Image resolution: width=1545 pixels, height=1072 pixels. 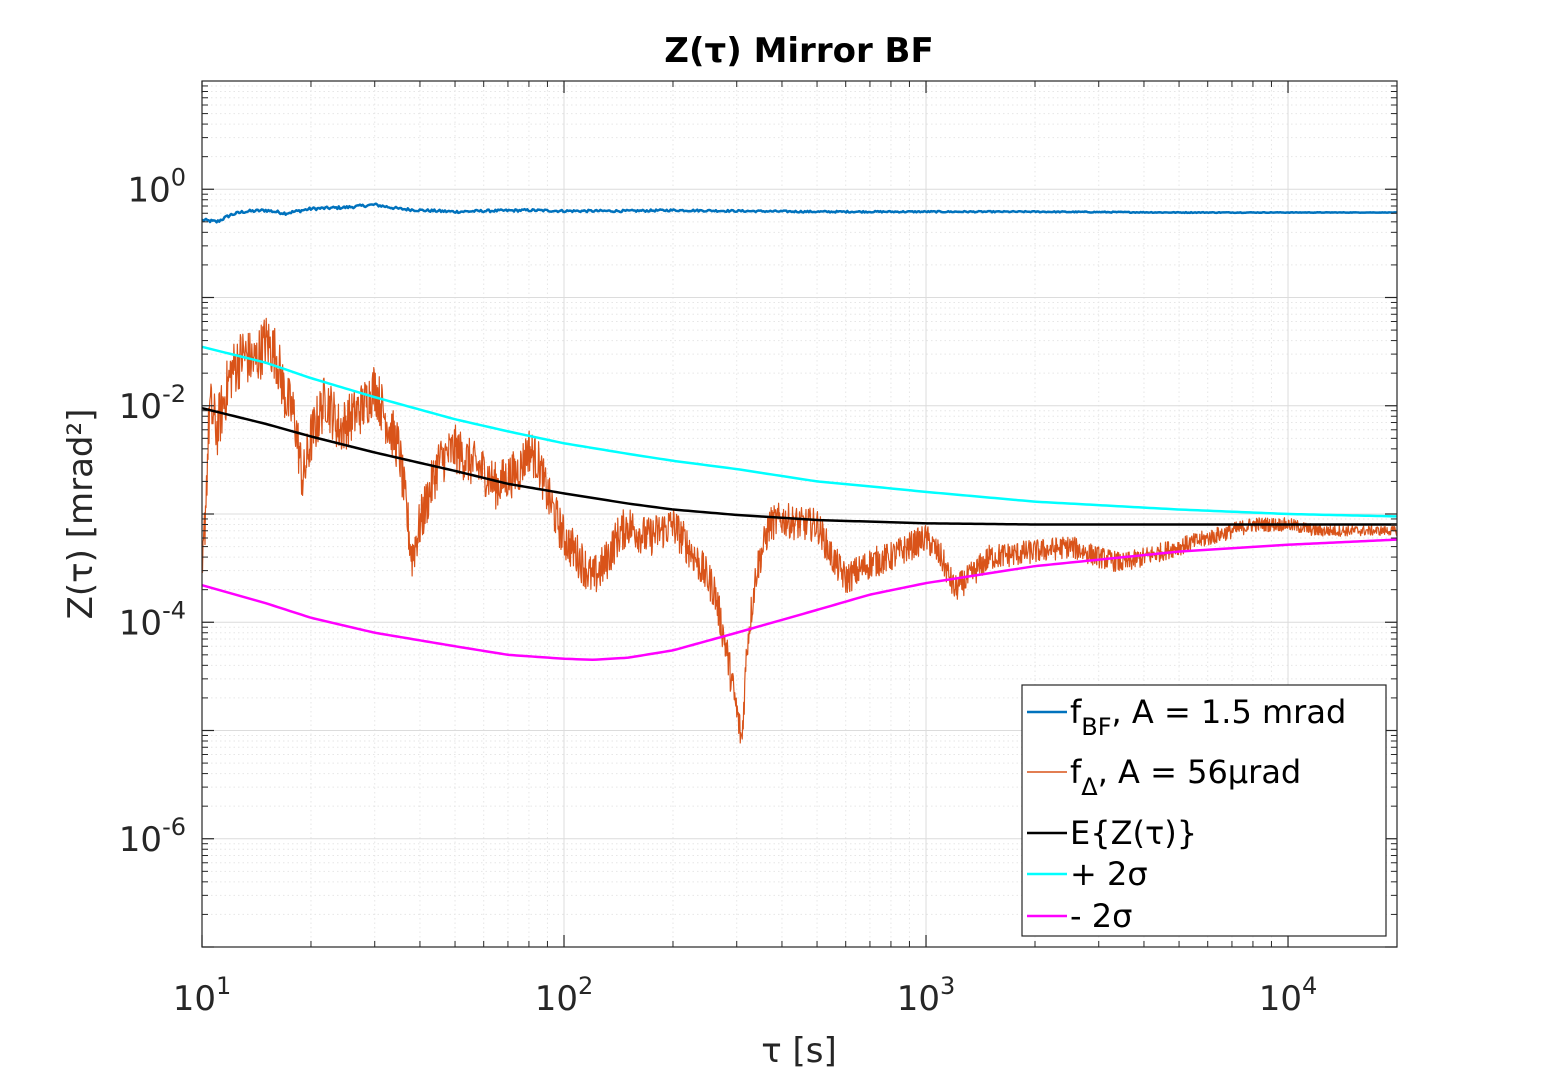 I want to click on y-tick-label: 10⁻⁴, so click(x=152, y=619).